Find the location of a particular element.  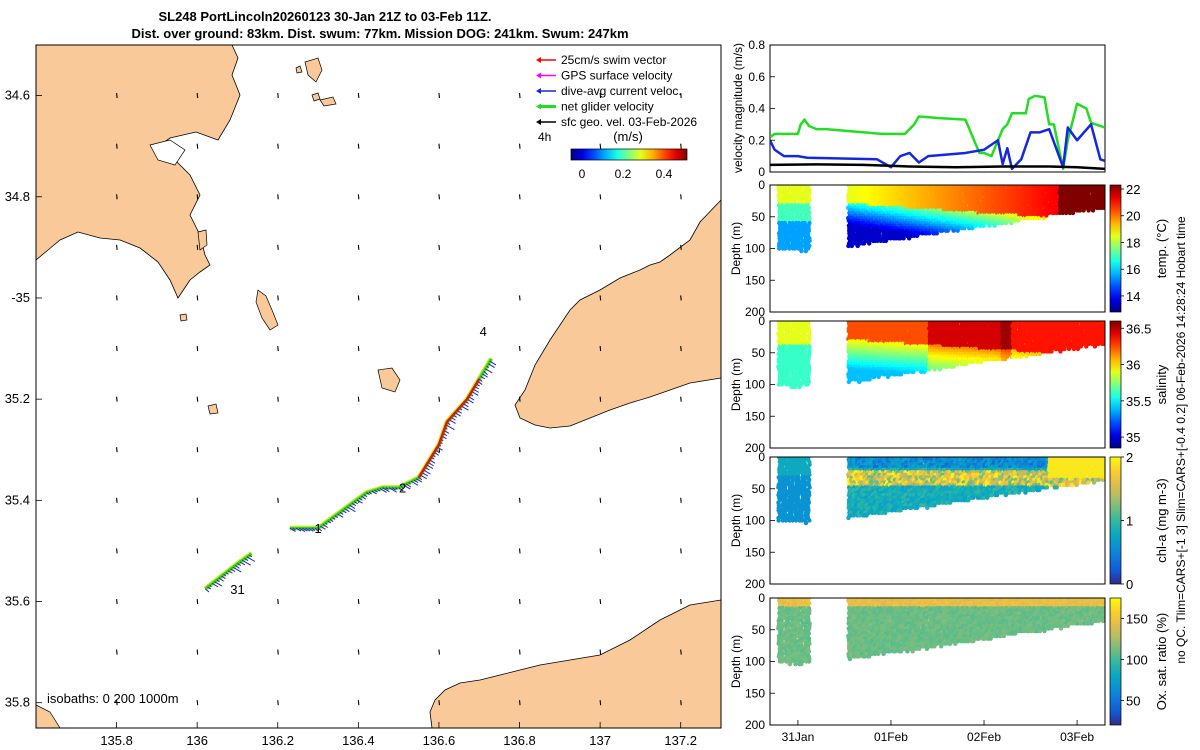

profile-ytick-label: 100 is located at coordinates (755, 385).